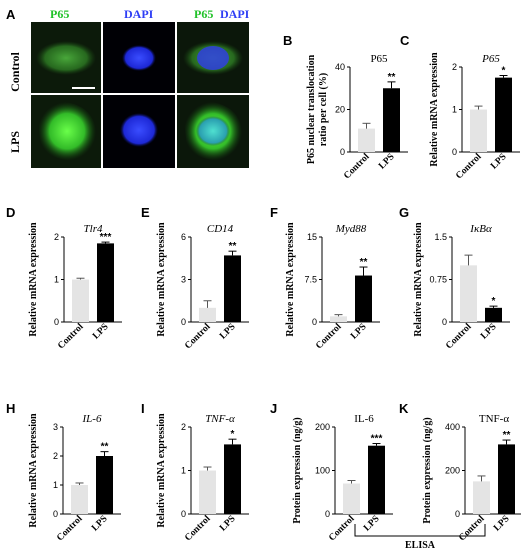  Describe the element at coordinates (274, 212) in the screenshot. I see `panel-label-f: F` at that location.